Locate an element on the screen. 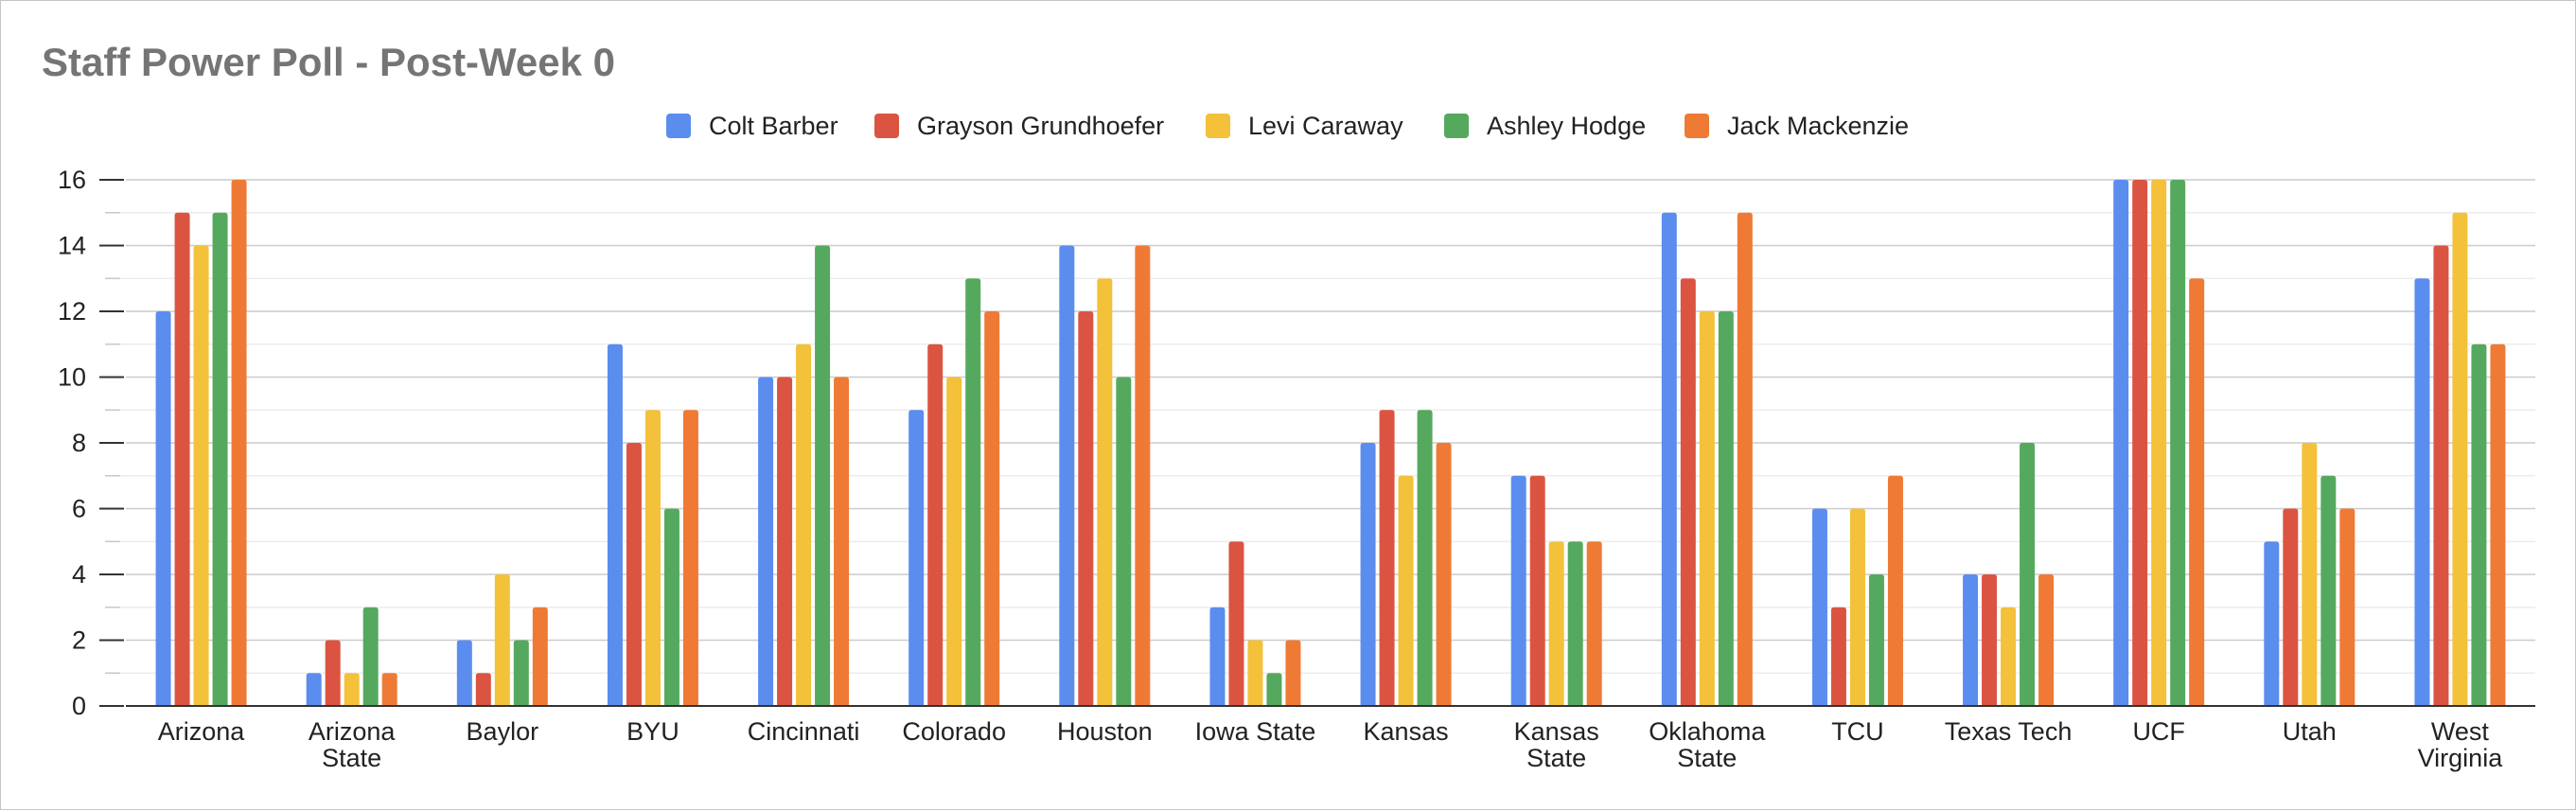 The image size is (2576, 811). bar-colt-barber-arizona is located at coordinates (163, 509).